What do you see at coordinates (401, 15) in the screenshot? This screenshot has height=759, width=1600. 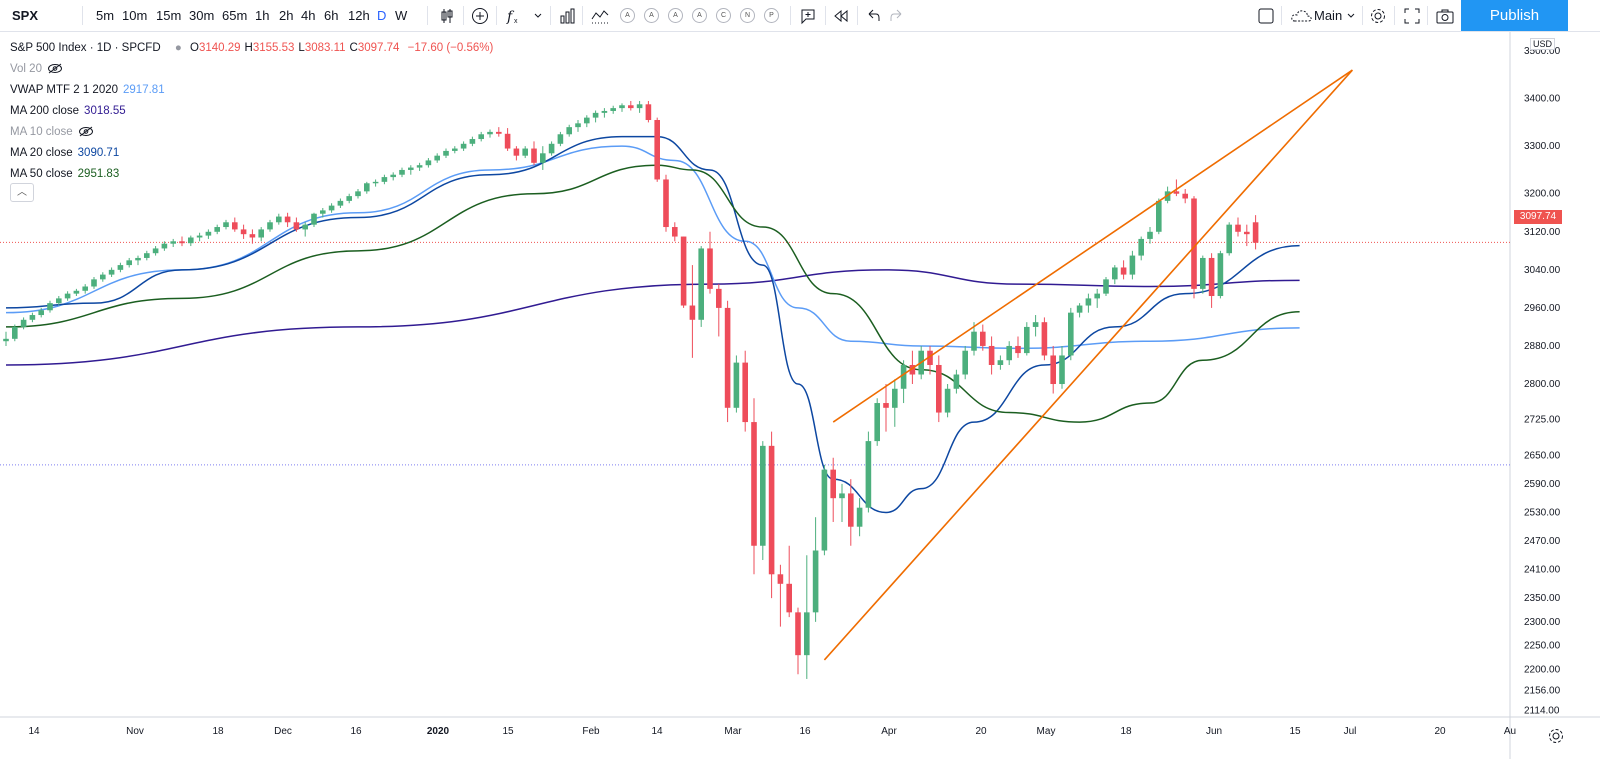 I see `timeframe-W: W` at bounding box center [401, 15].